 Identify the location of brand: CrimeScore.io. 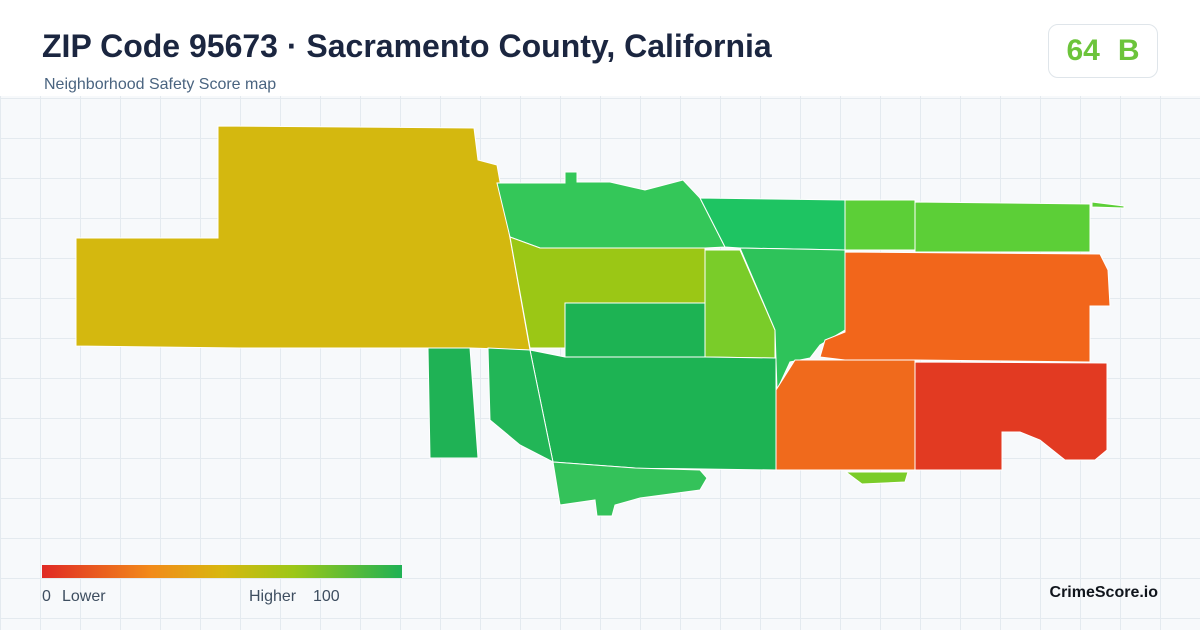
(1103, 592).